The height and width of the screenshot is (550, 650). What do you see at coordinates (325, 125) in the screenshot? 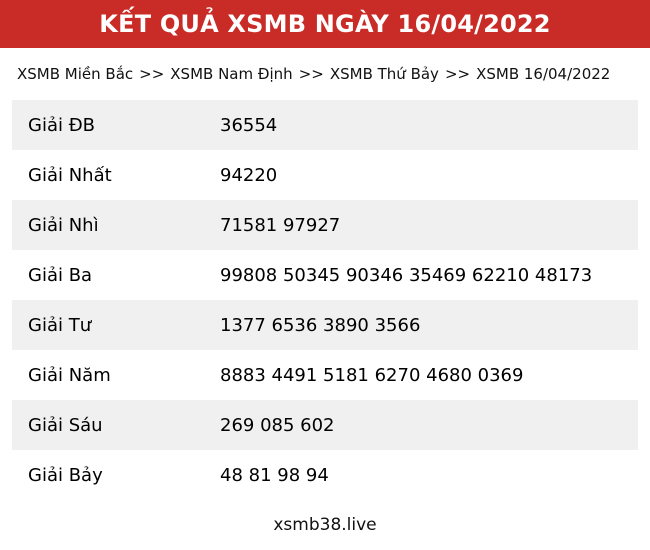
I see `result-row: Giải ĐB 36554` at bounding box center [325, 125].